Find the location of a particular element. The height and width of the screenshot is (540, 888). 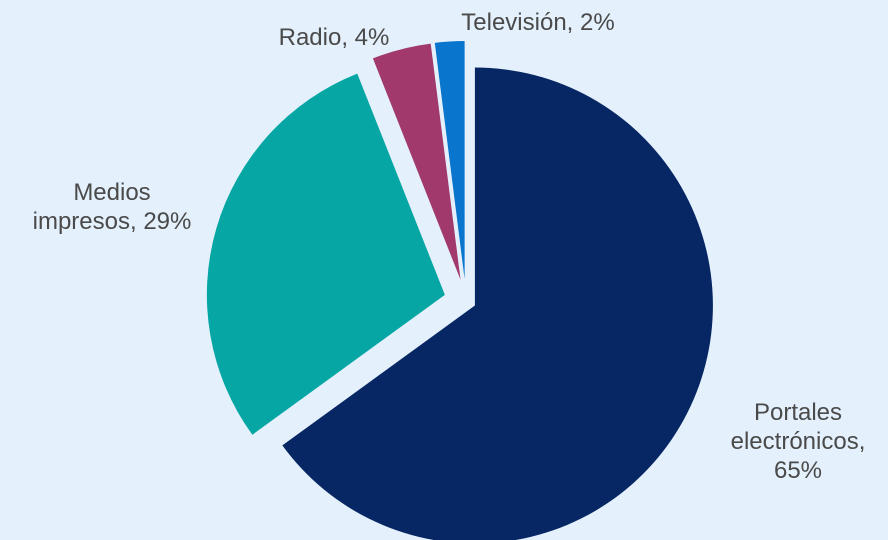

slice-label-television: Televisión, 2% is located at coordinates (537, 22).